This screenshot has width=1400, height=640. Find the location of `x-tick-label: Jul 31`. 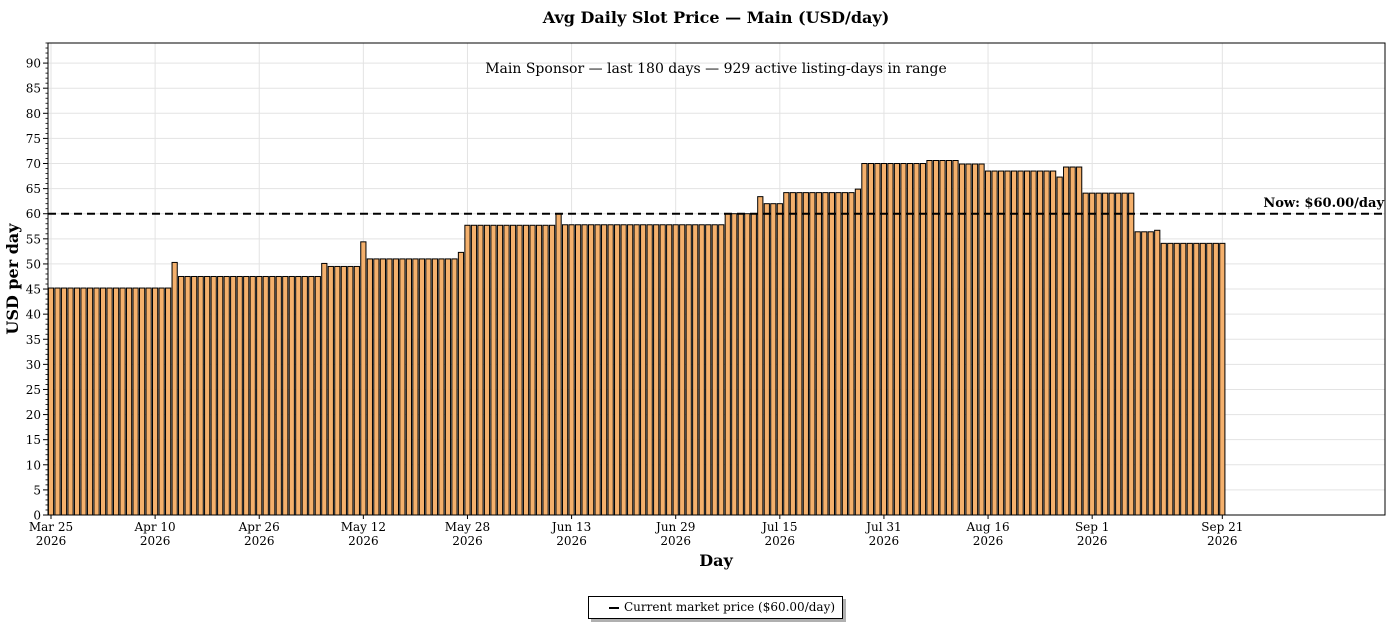

x-tick-label: Jul 31 is located at coordinates (882, 527).